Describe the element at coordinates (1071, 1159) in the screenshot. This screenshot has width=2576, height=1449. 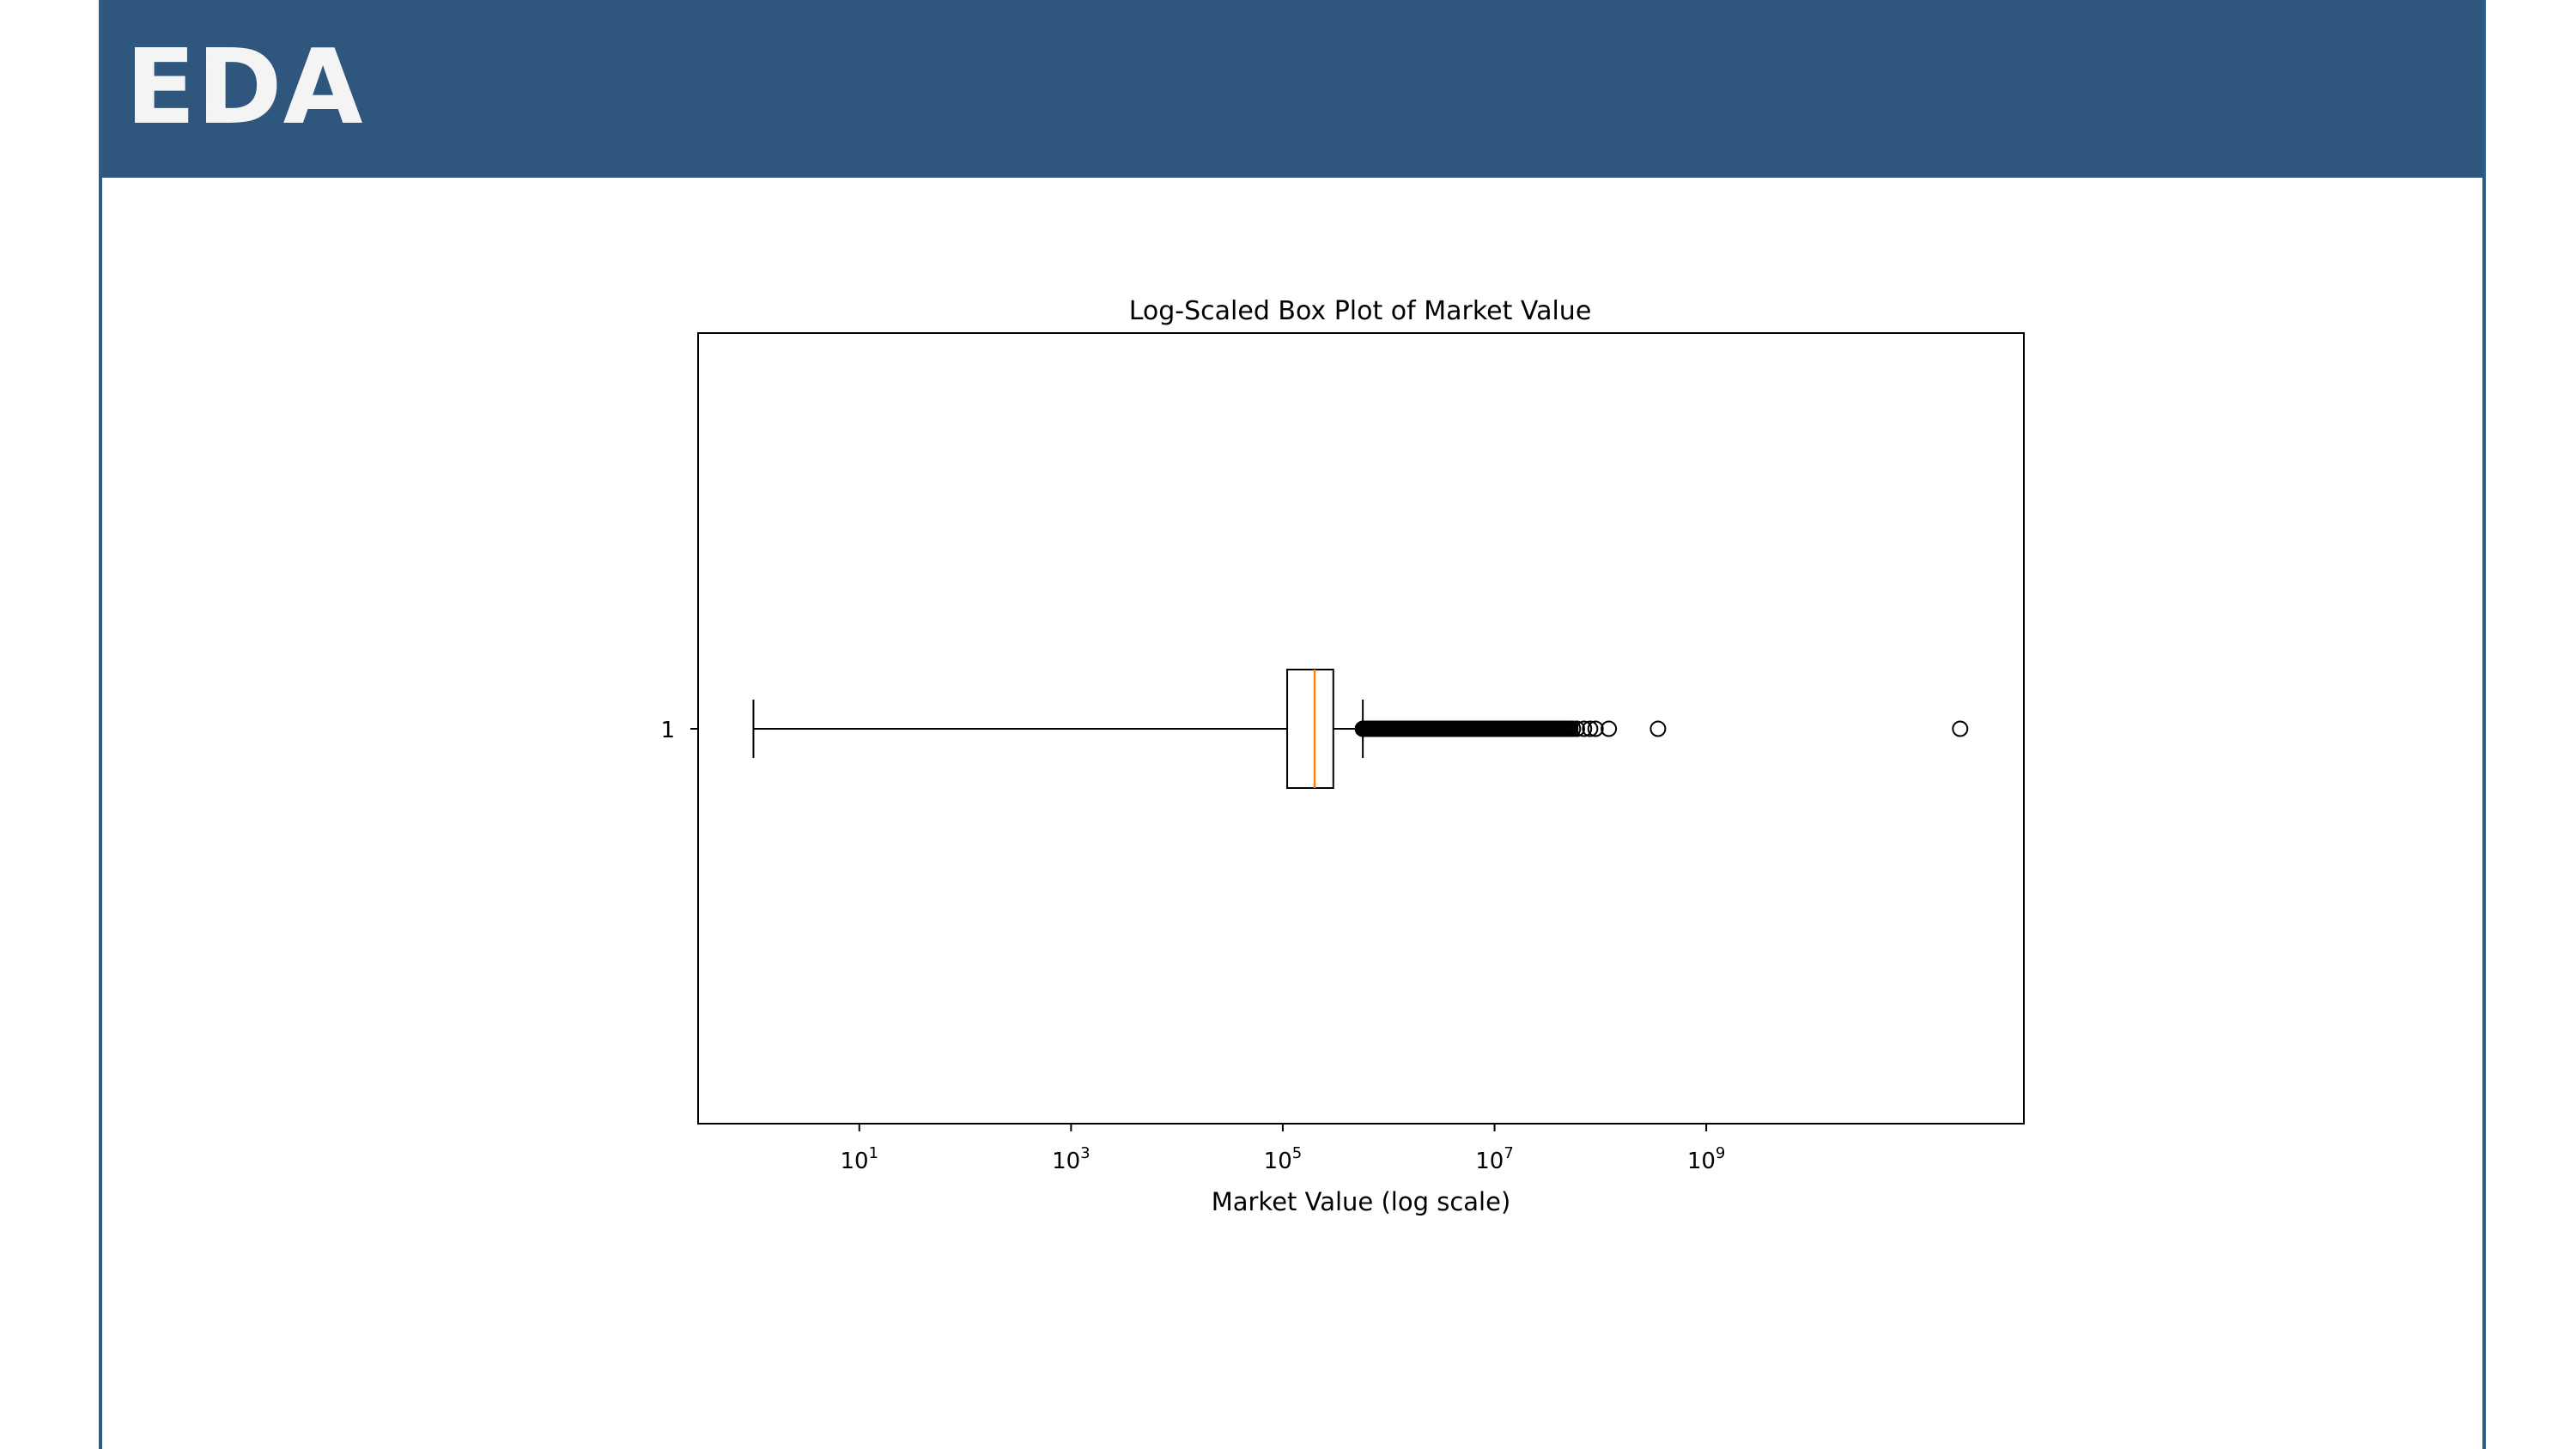
I see `x-tick-label-1: 10³` at that location.